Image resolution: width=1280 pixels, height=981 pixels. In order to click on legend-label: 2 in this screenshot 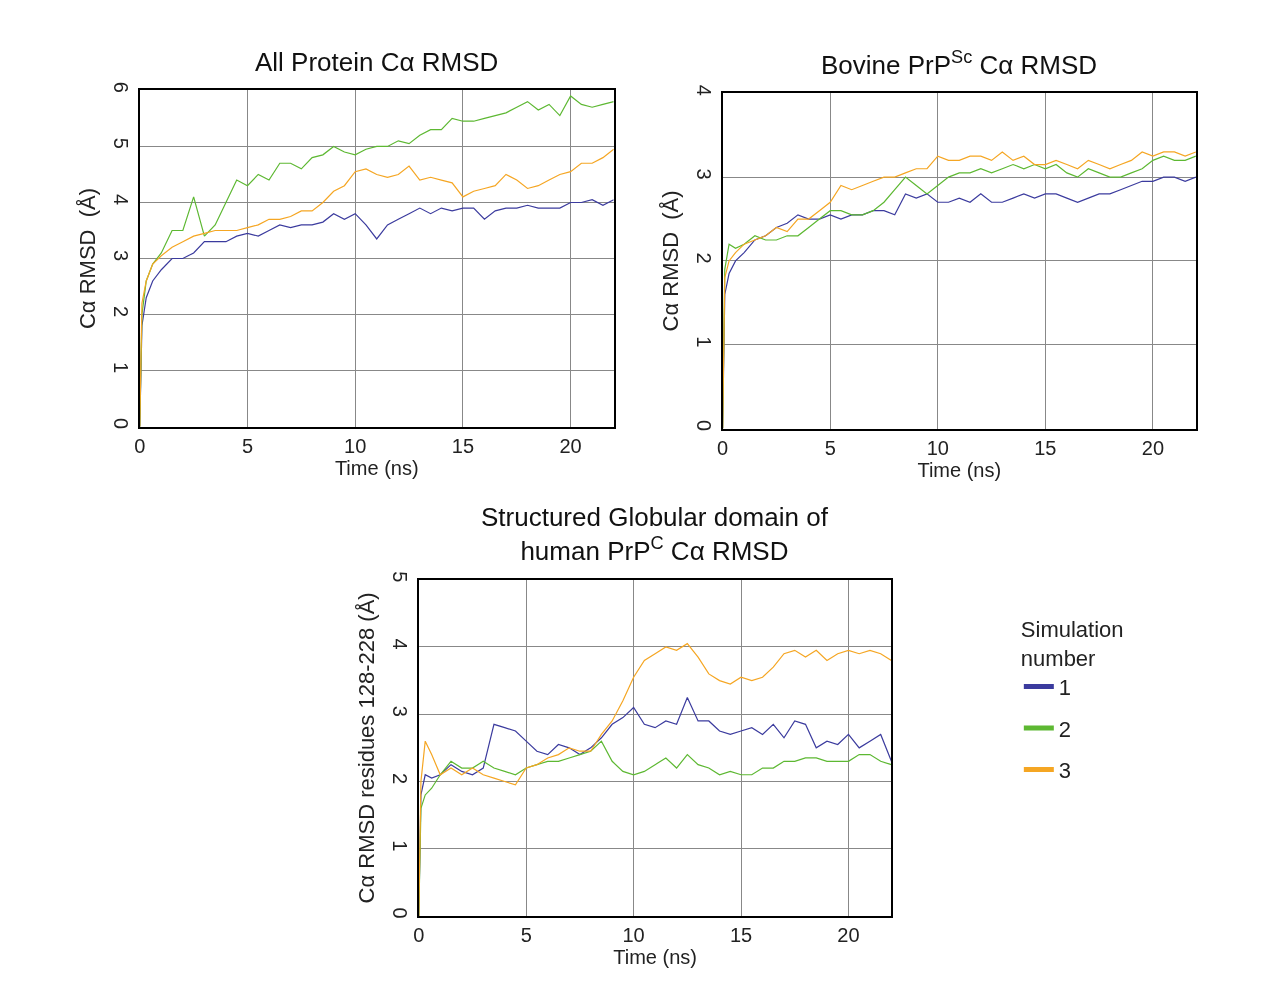, I will do `click(1065, 729)`.